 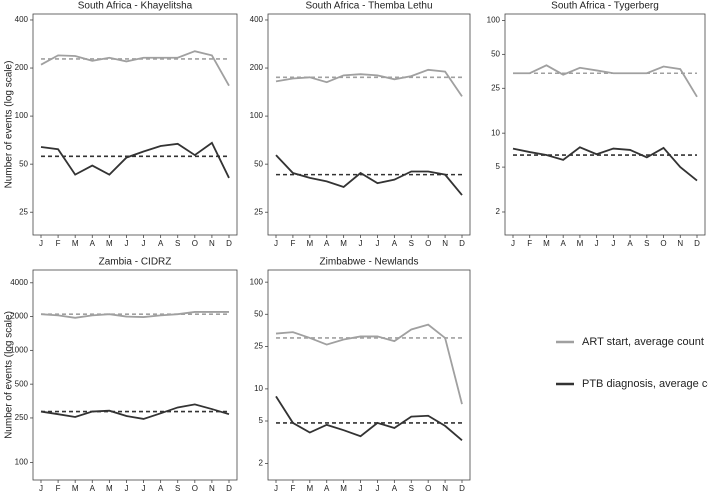 I want to click on y-tick-label: 4000, so click(x=19, y=282).